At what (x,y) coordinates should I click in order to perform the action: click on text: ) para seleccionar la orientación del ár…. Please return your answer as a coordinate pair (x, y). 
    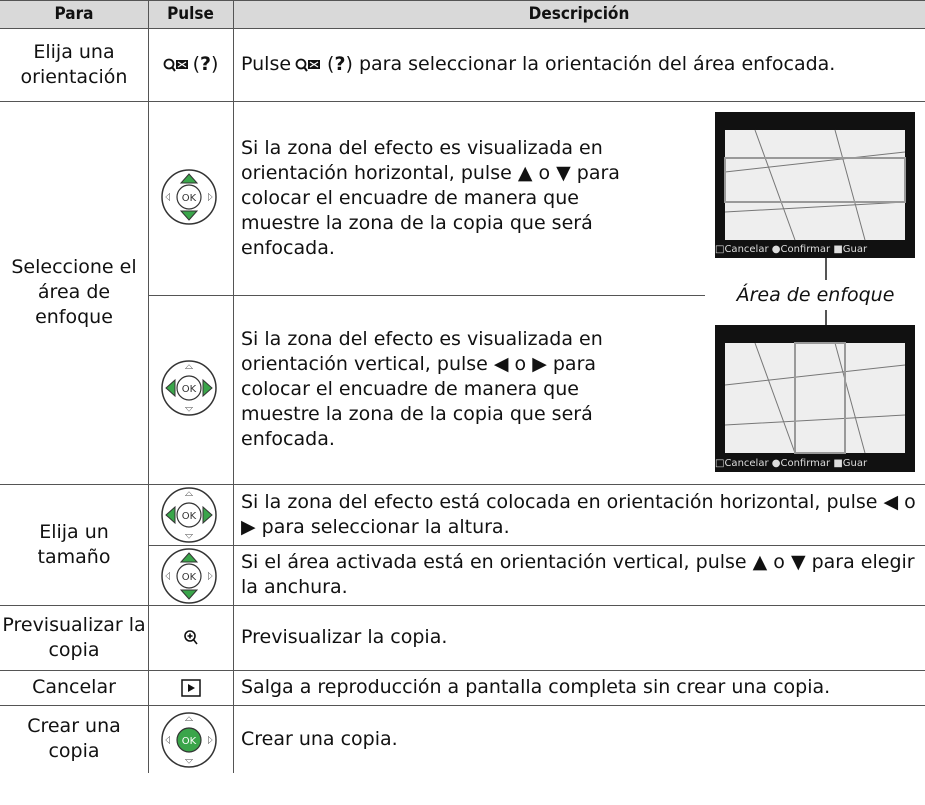
    Looking at the image, I should click on (590, 64).